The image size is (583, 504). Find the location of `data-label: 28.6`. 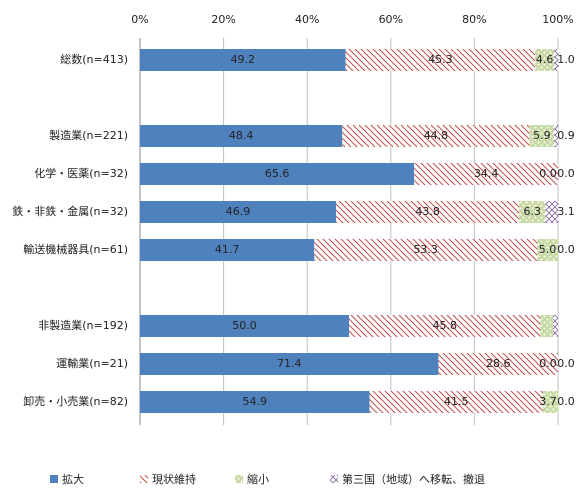

data-label: 28.6 is located at coordinates (498, 363).